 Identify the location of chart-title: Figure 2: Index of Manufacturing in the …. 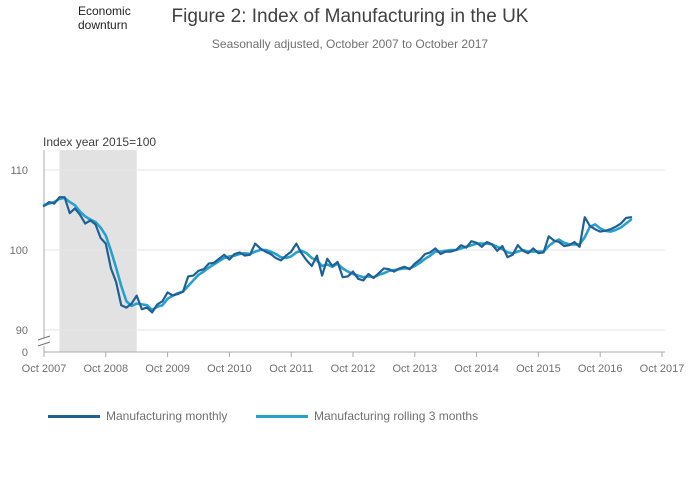
(350, 16).